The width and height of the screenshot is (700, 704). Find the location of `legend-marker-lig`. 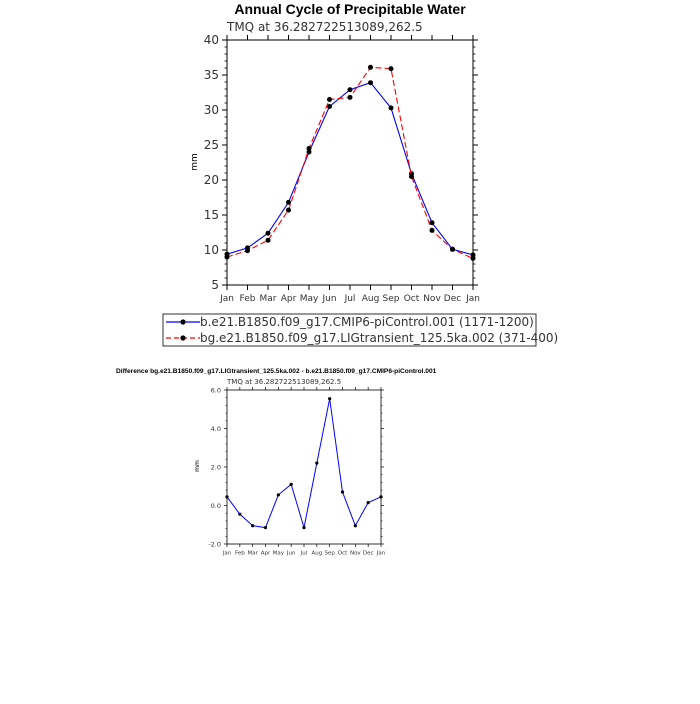

legend-marker-lig is located at coordinates (183, 338).